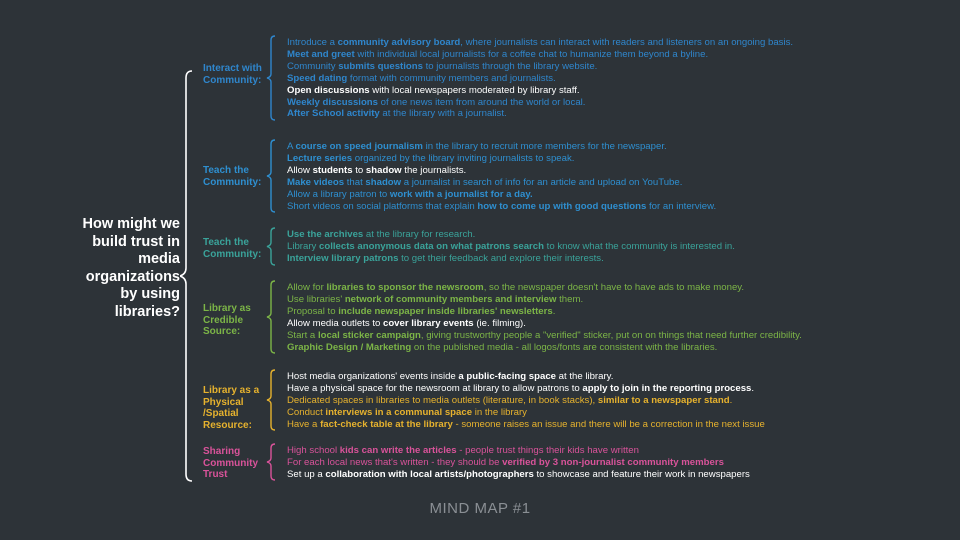  I want to click on item-text: Use libraries', so click(316, 299).